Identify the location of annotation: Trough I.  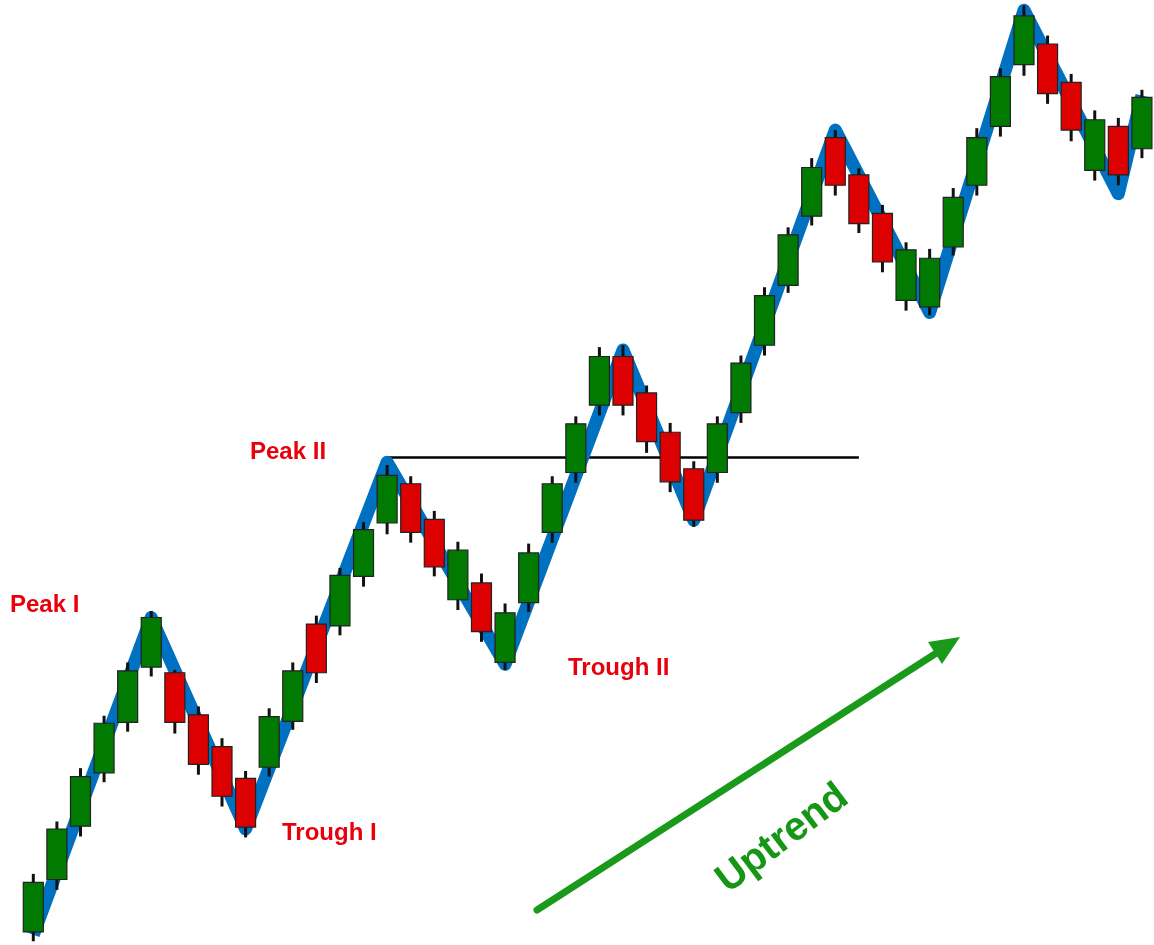
(329, 831).